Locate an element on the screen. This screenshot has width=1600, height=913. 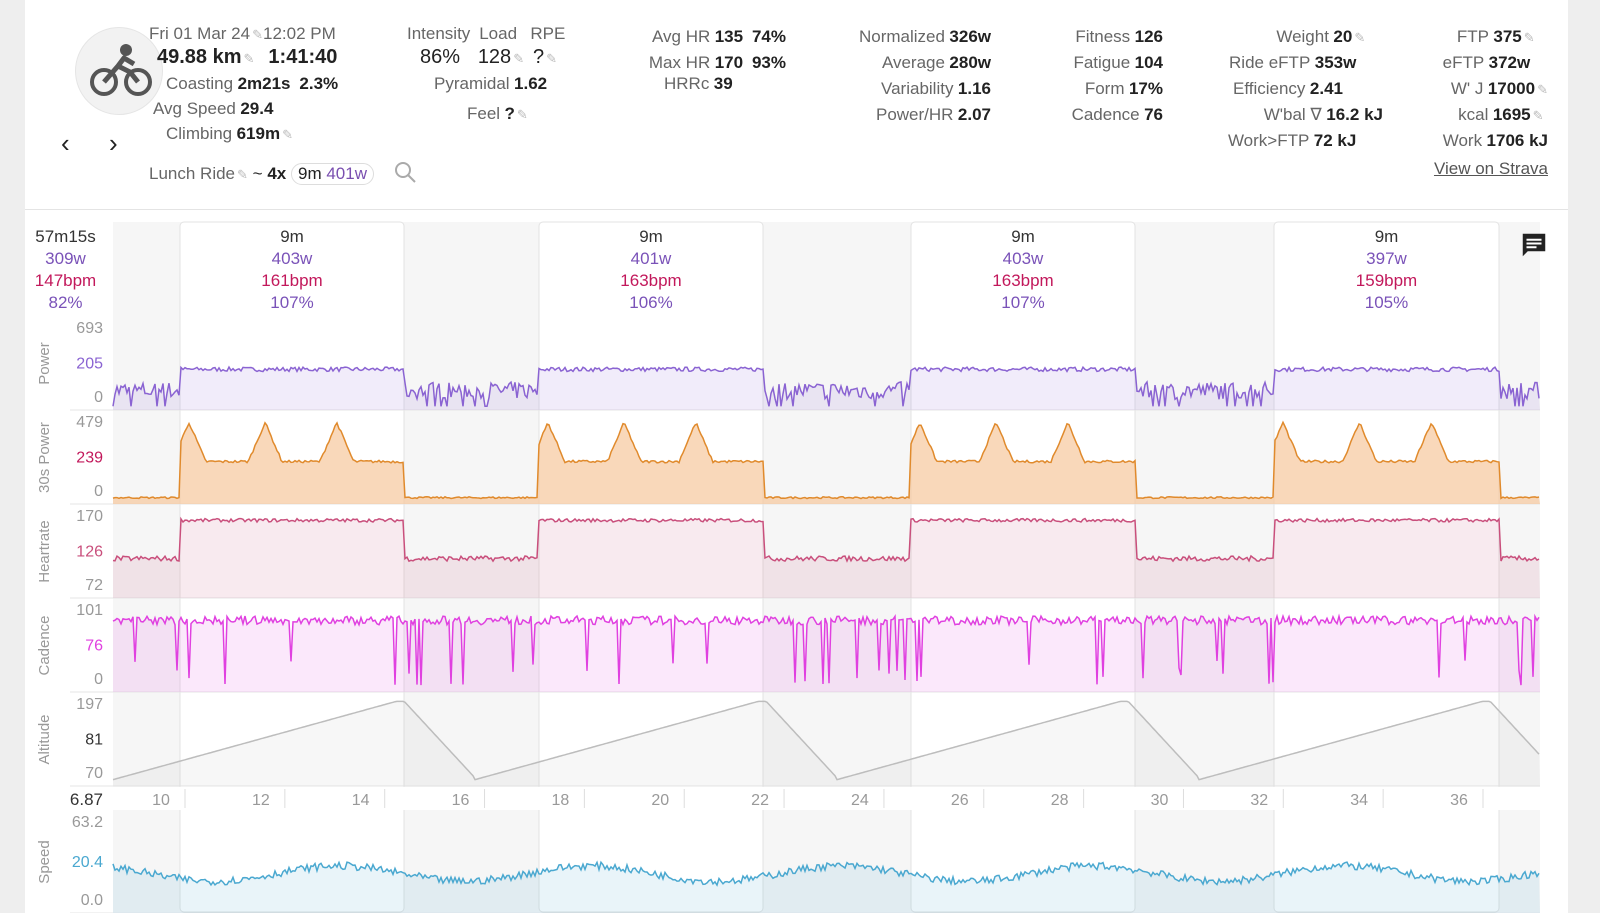
hrrc: 39 is located at coordinates (723, 83).